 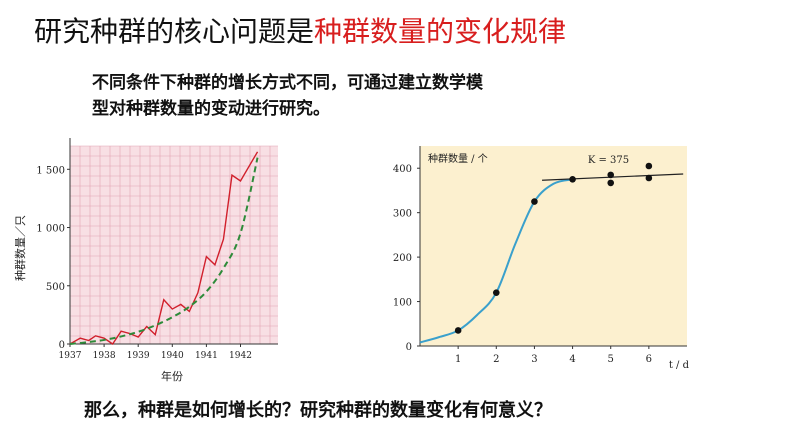 I want to click on y-tick-label: 400, so click(x=402, y=169).